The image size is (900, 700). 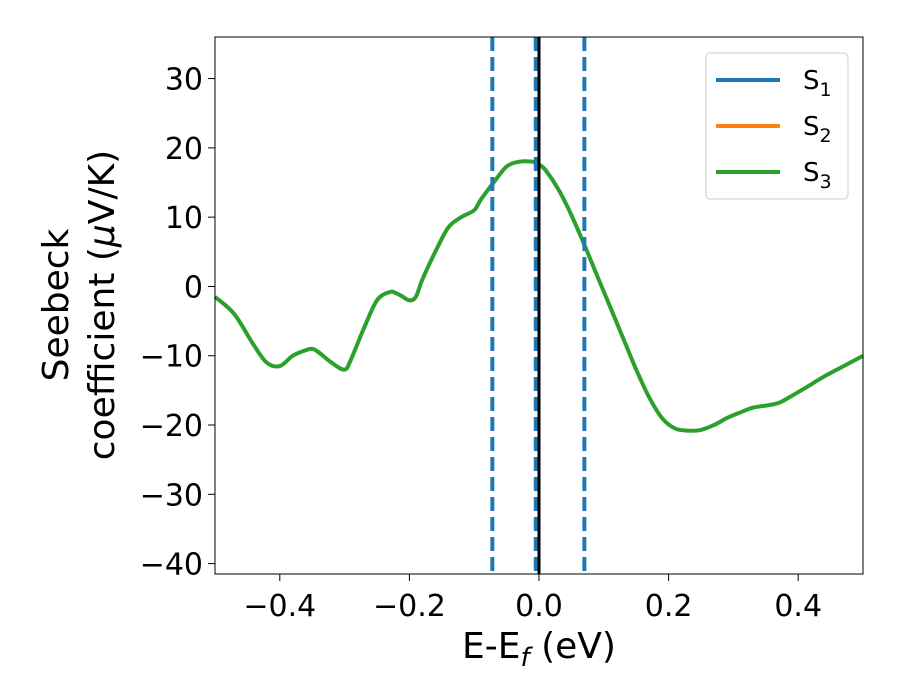 What do you see at coordinates (193, 287) in the screenshot?
I see `y-tick-label: 0` at bounding box center [193, 287].